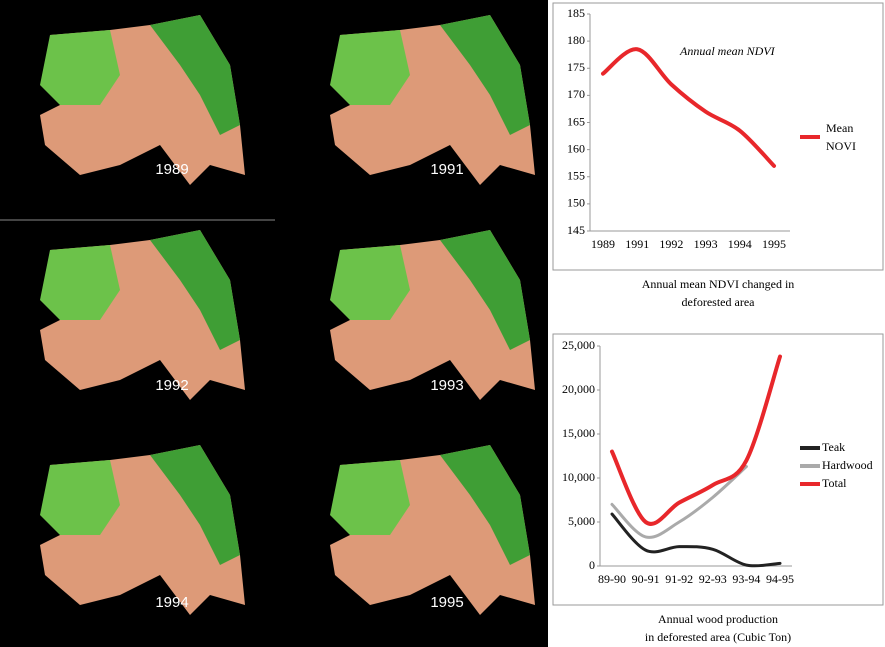 This screenshot has height=647, width=885. What do you see at coordinates (746, 579) in the screenshot?
I see `x-tick-label: 93-94` at bounding box center [746, 579].